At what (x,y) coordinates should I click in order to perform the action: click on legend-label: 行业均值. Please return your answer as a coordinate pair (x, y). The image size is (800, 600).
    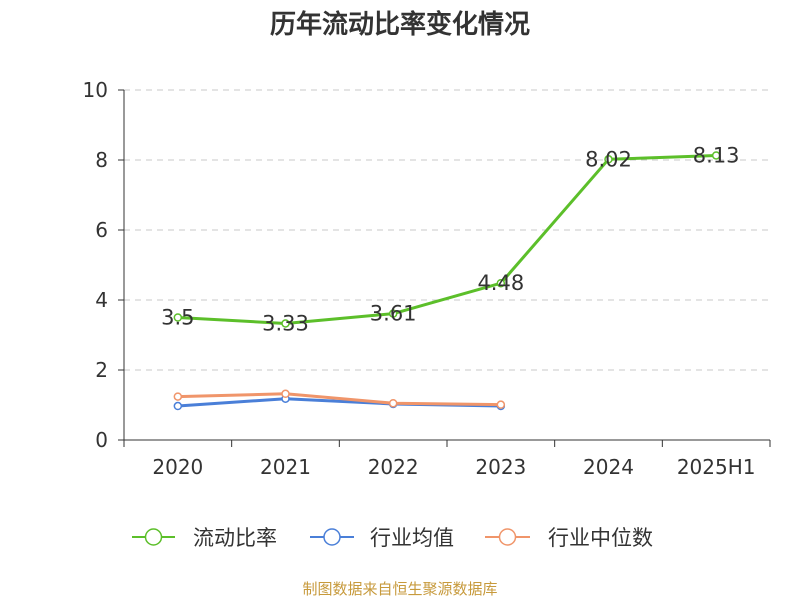
    Looking at the image, I should click on (412, 538).